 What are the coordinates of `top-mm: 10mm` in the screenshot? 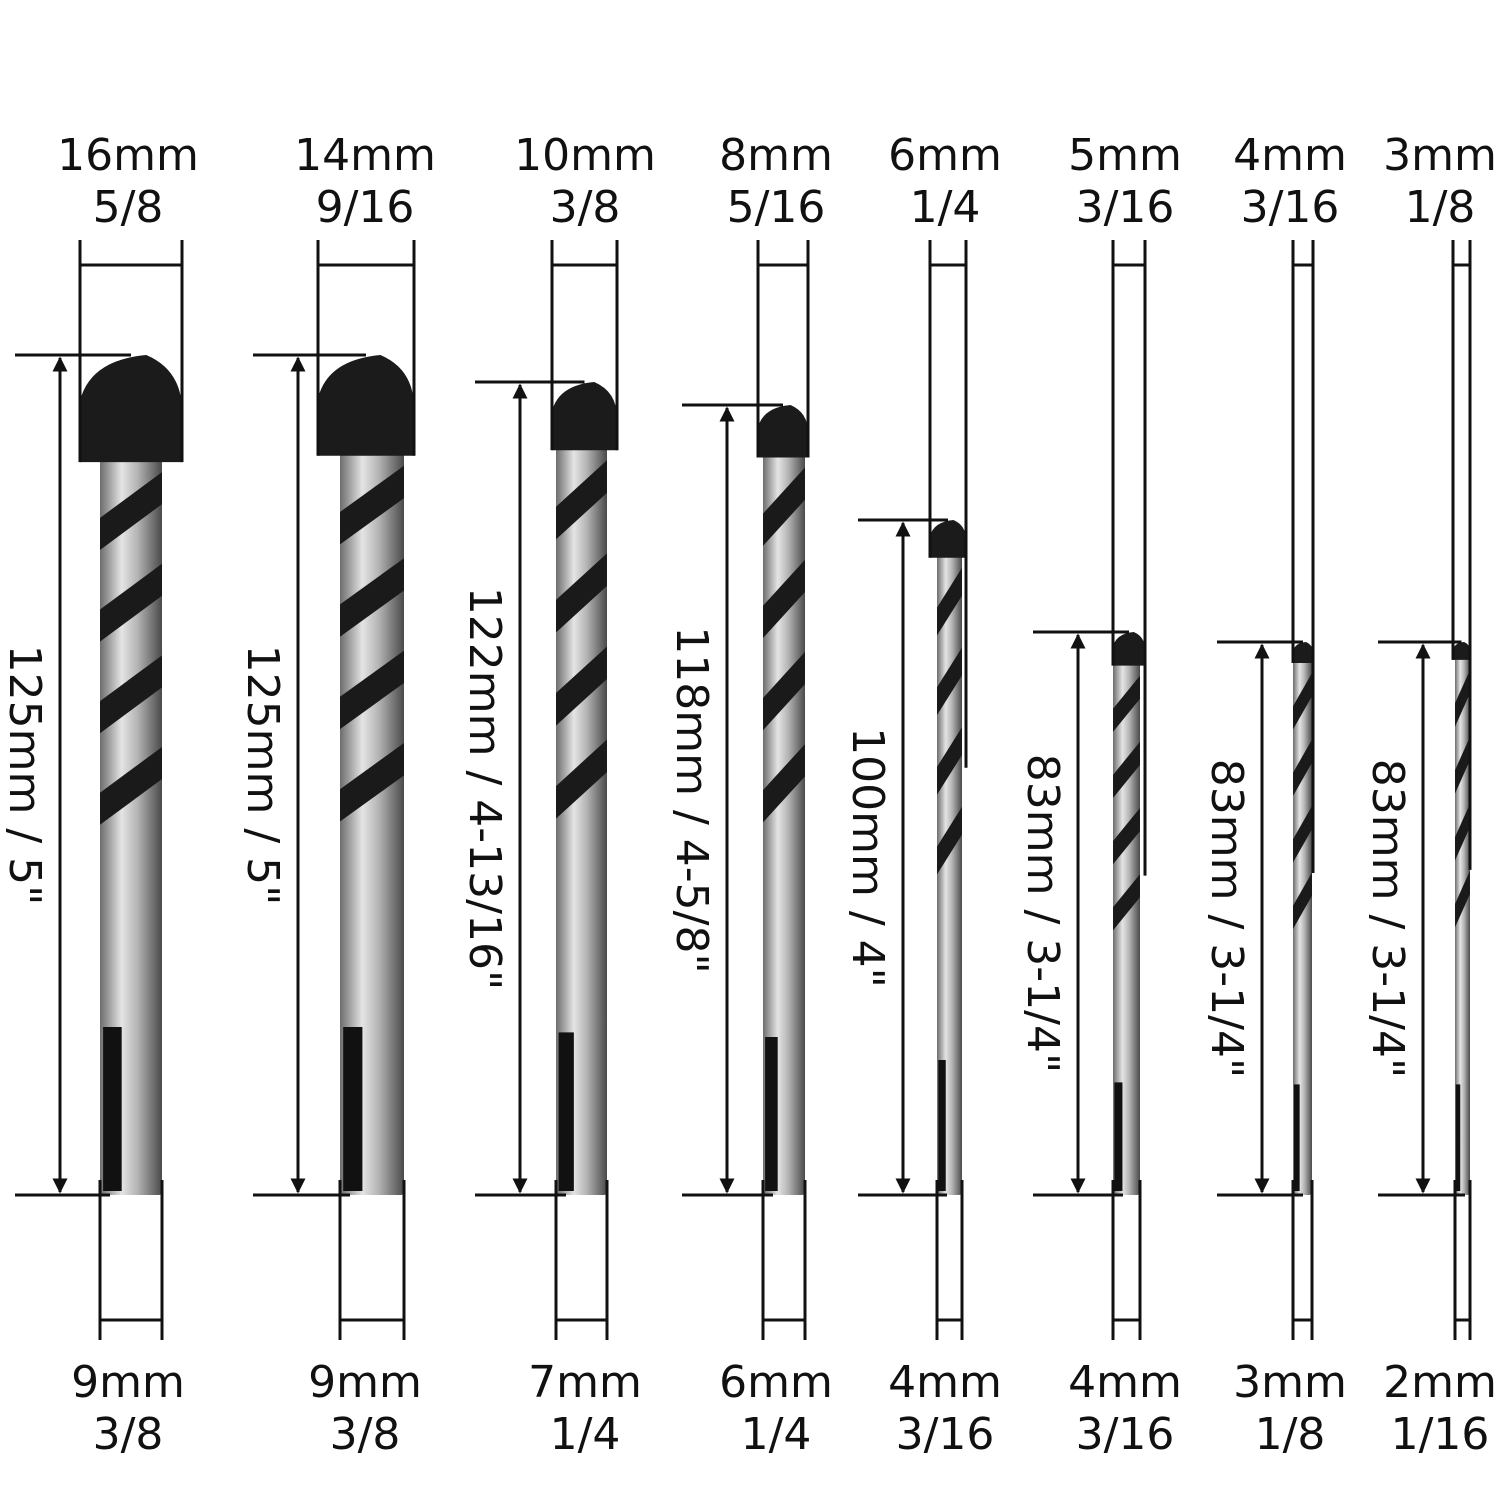 It's located at (585, 155).